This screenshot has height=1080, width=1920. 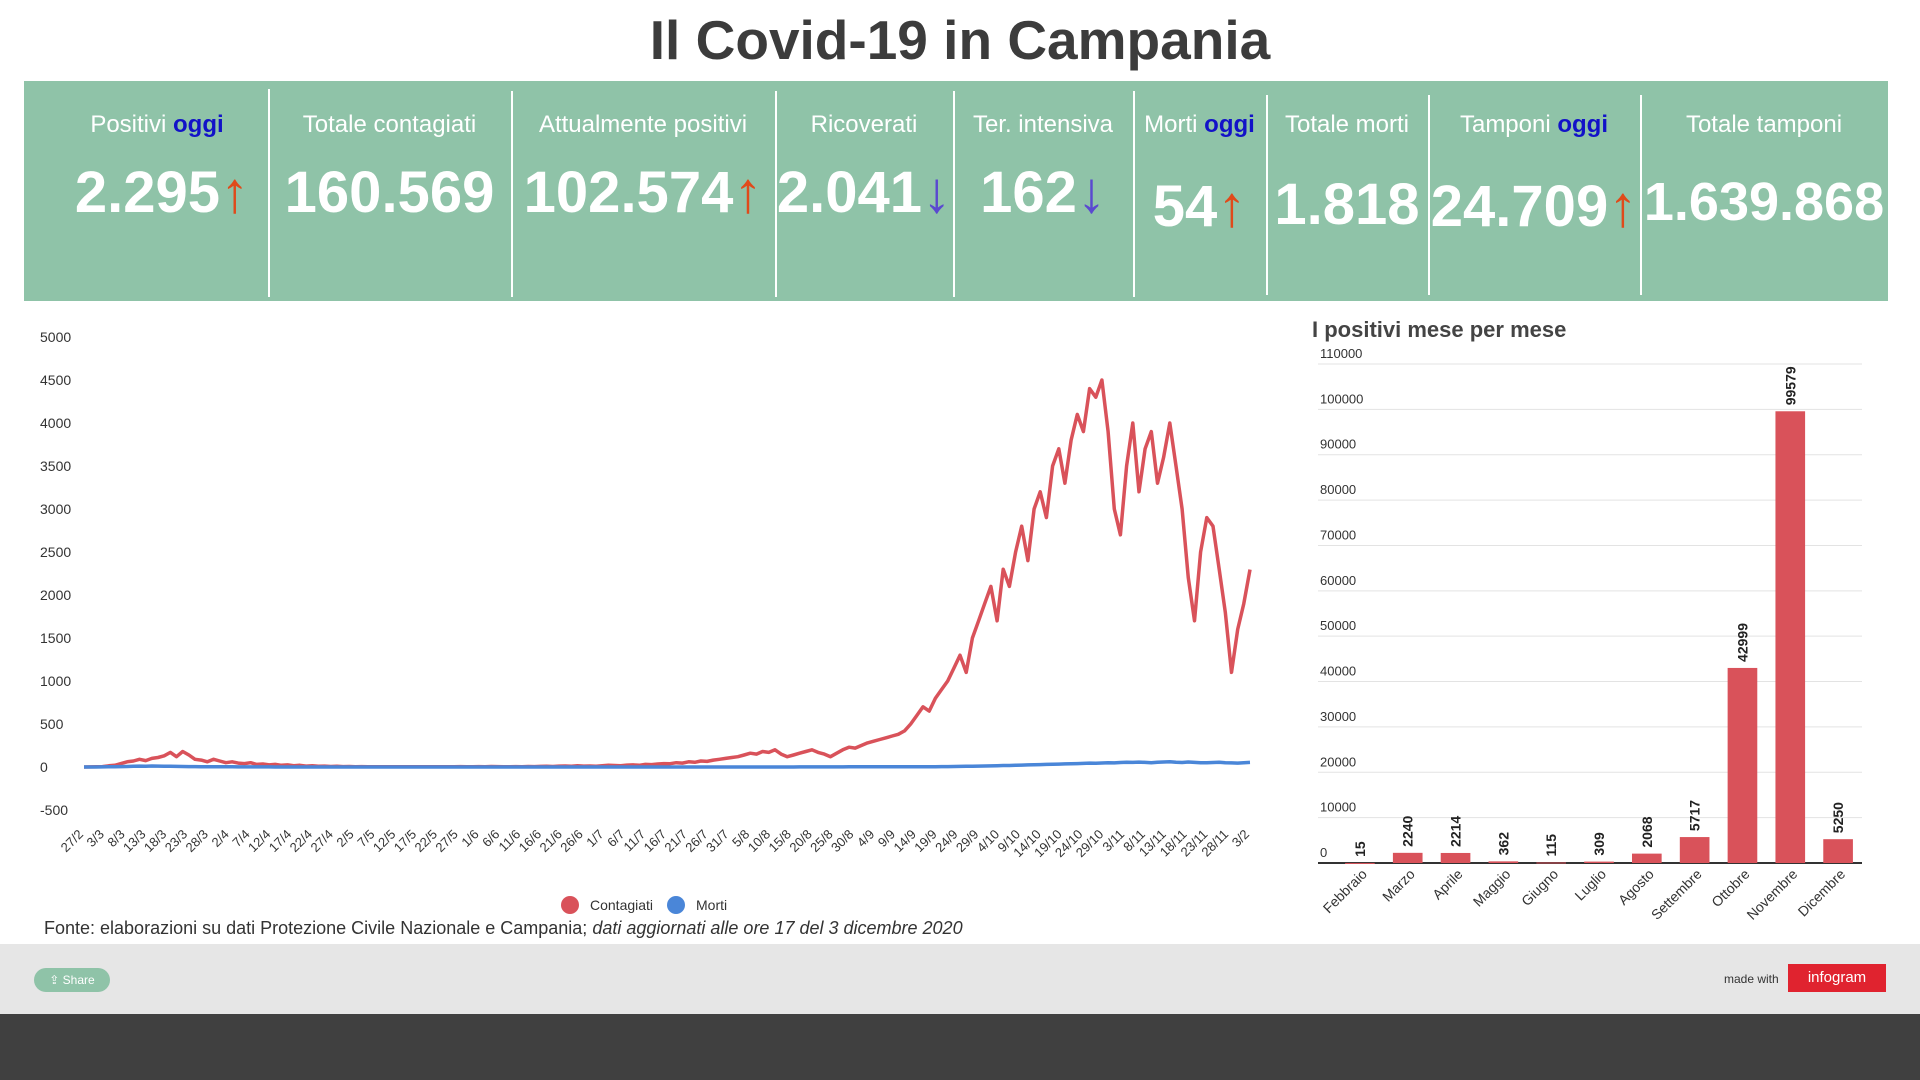 I want to click on y-tick-label: 1000, so click(x=55, y=681).